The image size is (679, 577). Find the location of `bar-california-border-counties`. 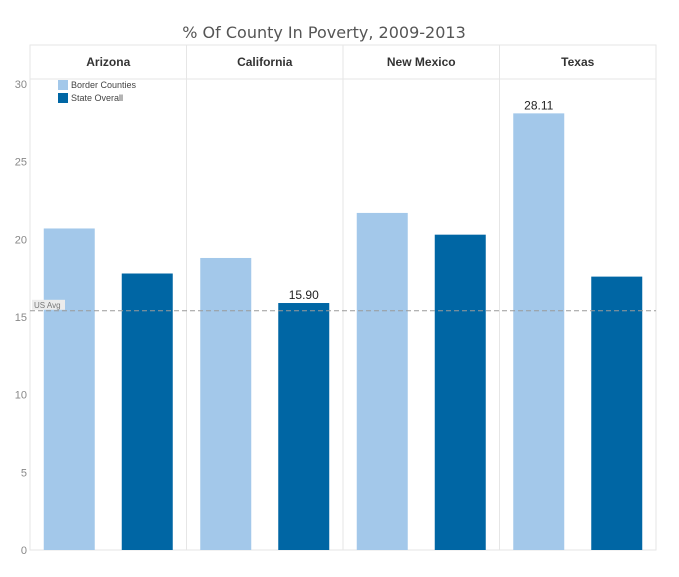

bar-california-border-counties is located at coordinates (226, 403).